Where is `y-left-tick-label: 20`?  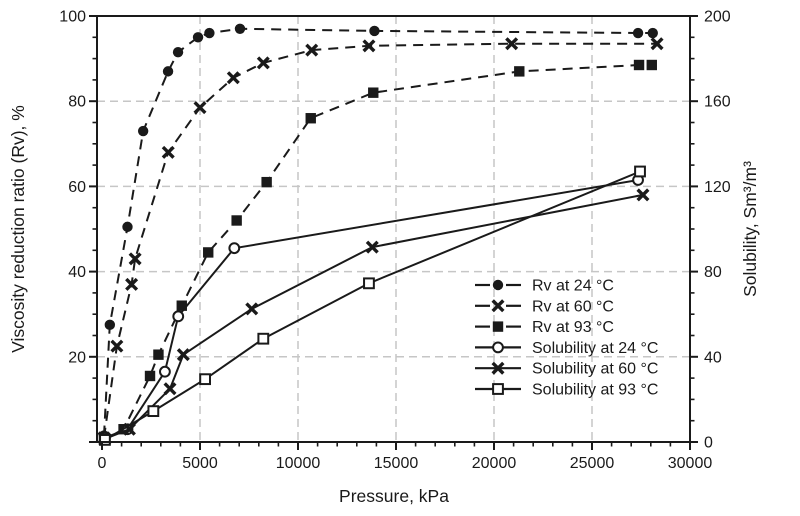
y-left-tick-label: 20 is located at coordinates (77, 357).